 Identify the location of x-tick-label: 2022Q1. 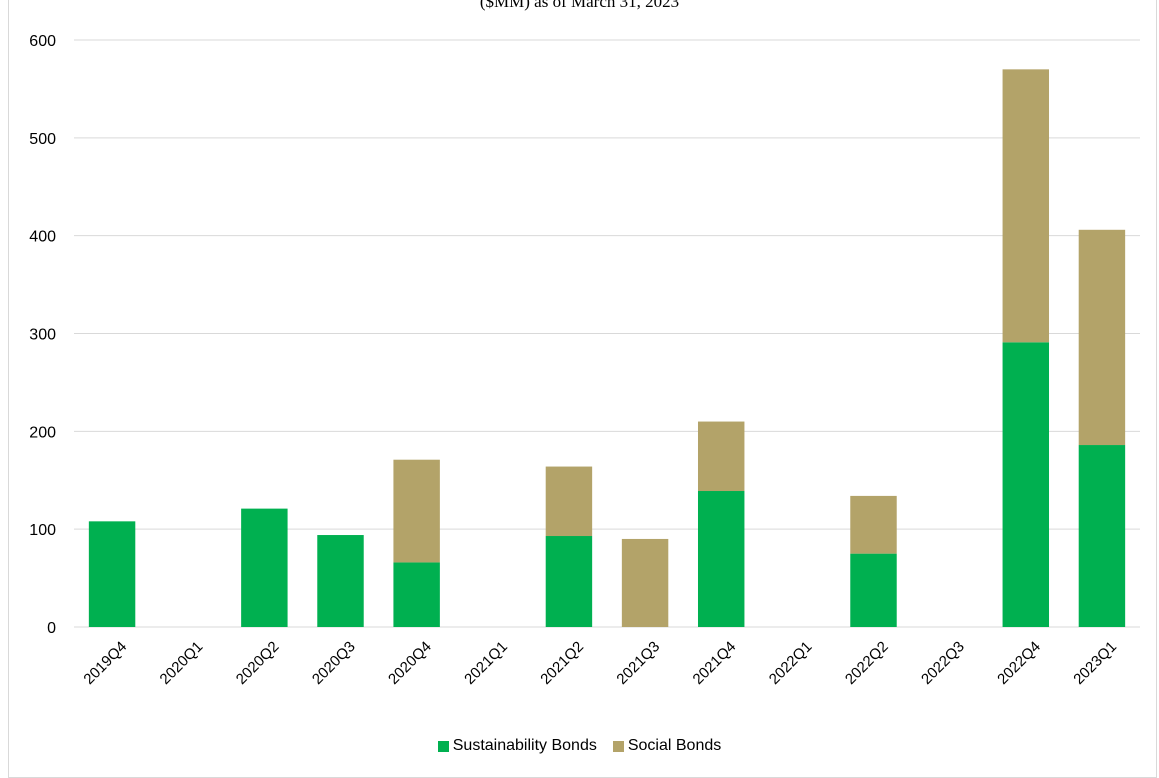
(791, 663).